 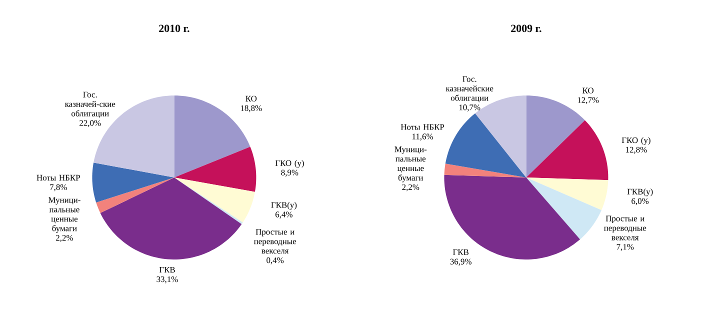 What do you see at coordinates (251, 108) in the screenshot?
I see `data-label: 18,8%` at bounding box center [251, 108].